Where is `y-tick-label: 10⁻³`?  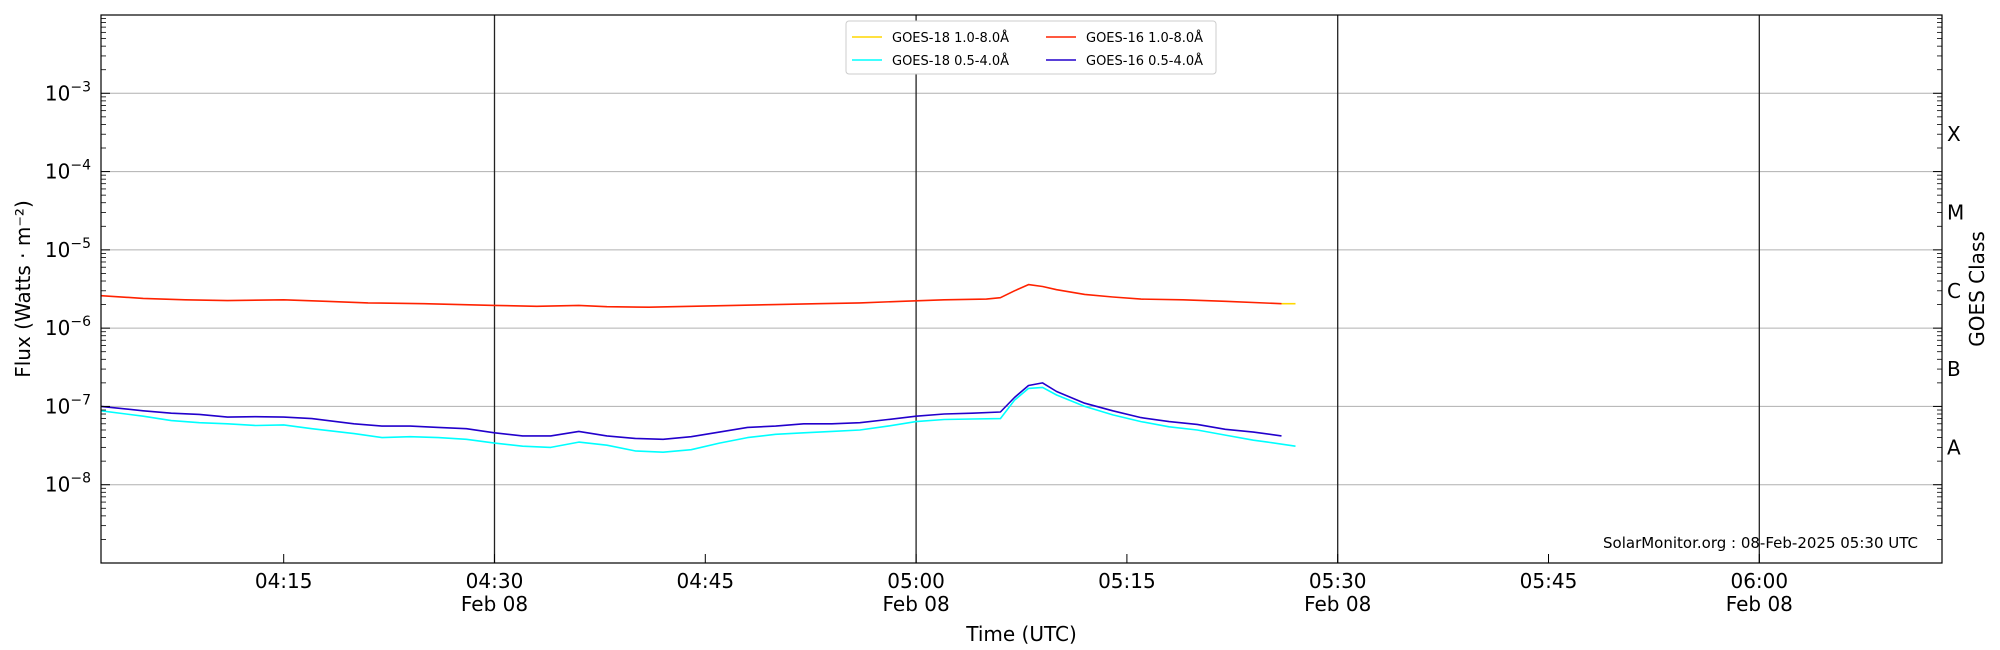
y-tick-label: 10⁻³ is located at coordinates (68, 92).